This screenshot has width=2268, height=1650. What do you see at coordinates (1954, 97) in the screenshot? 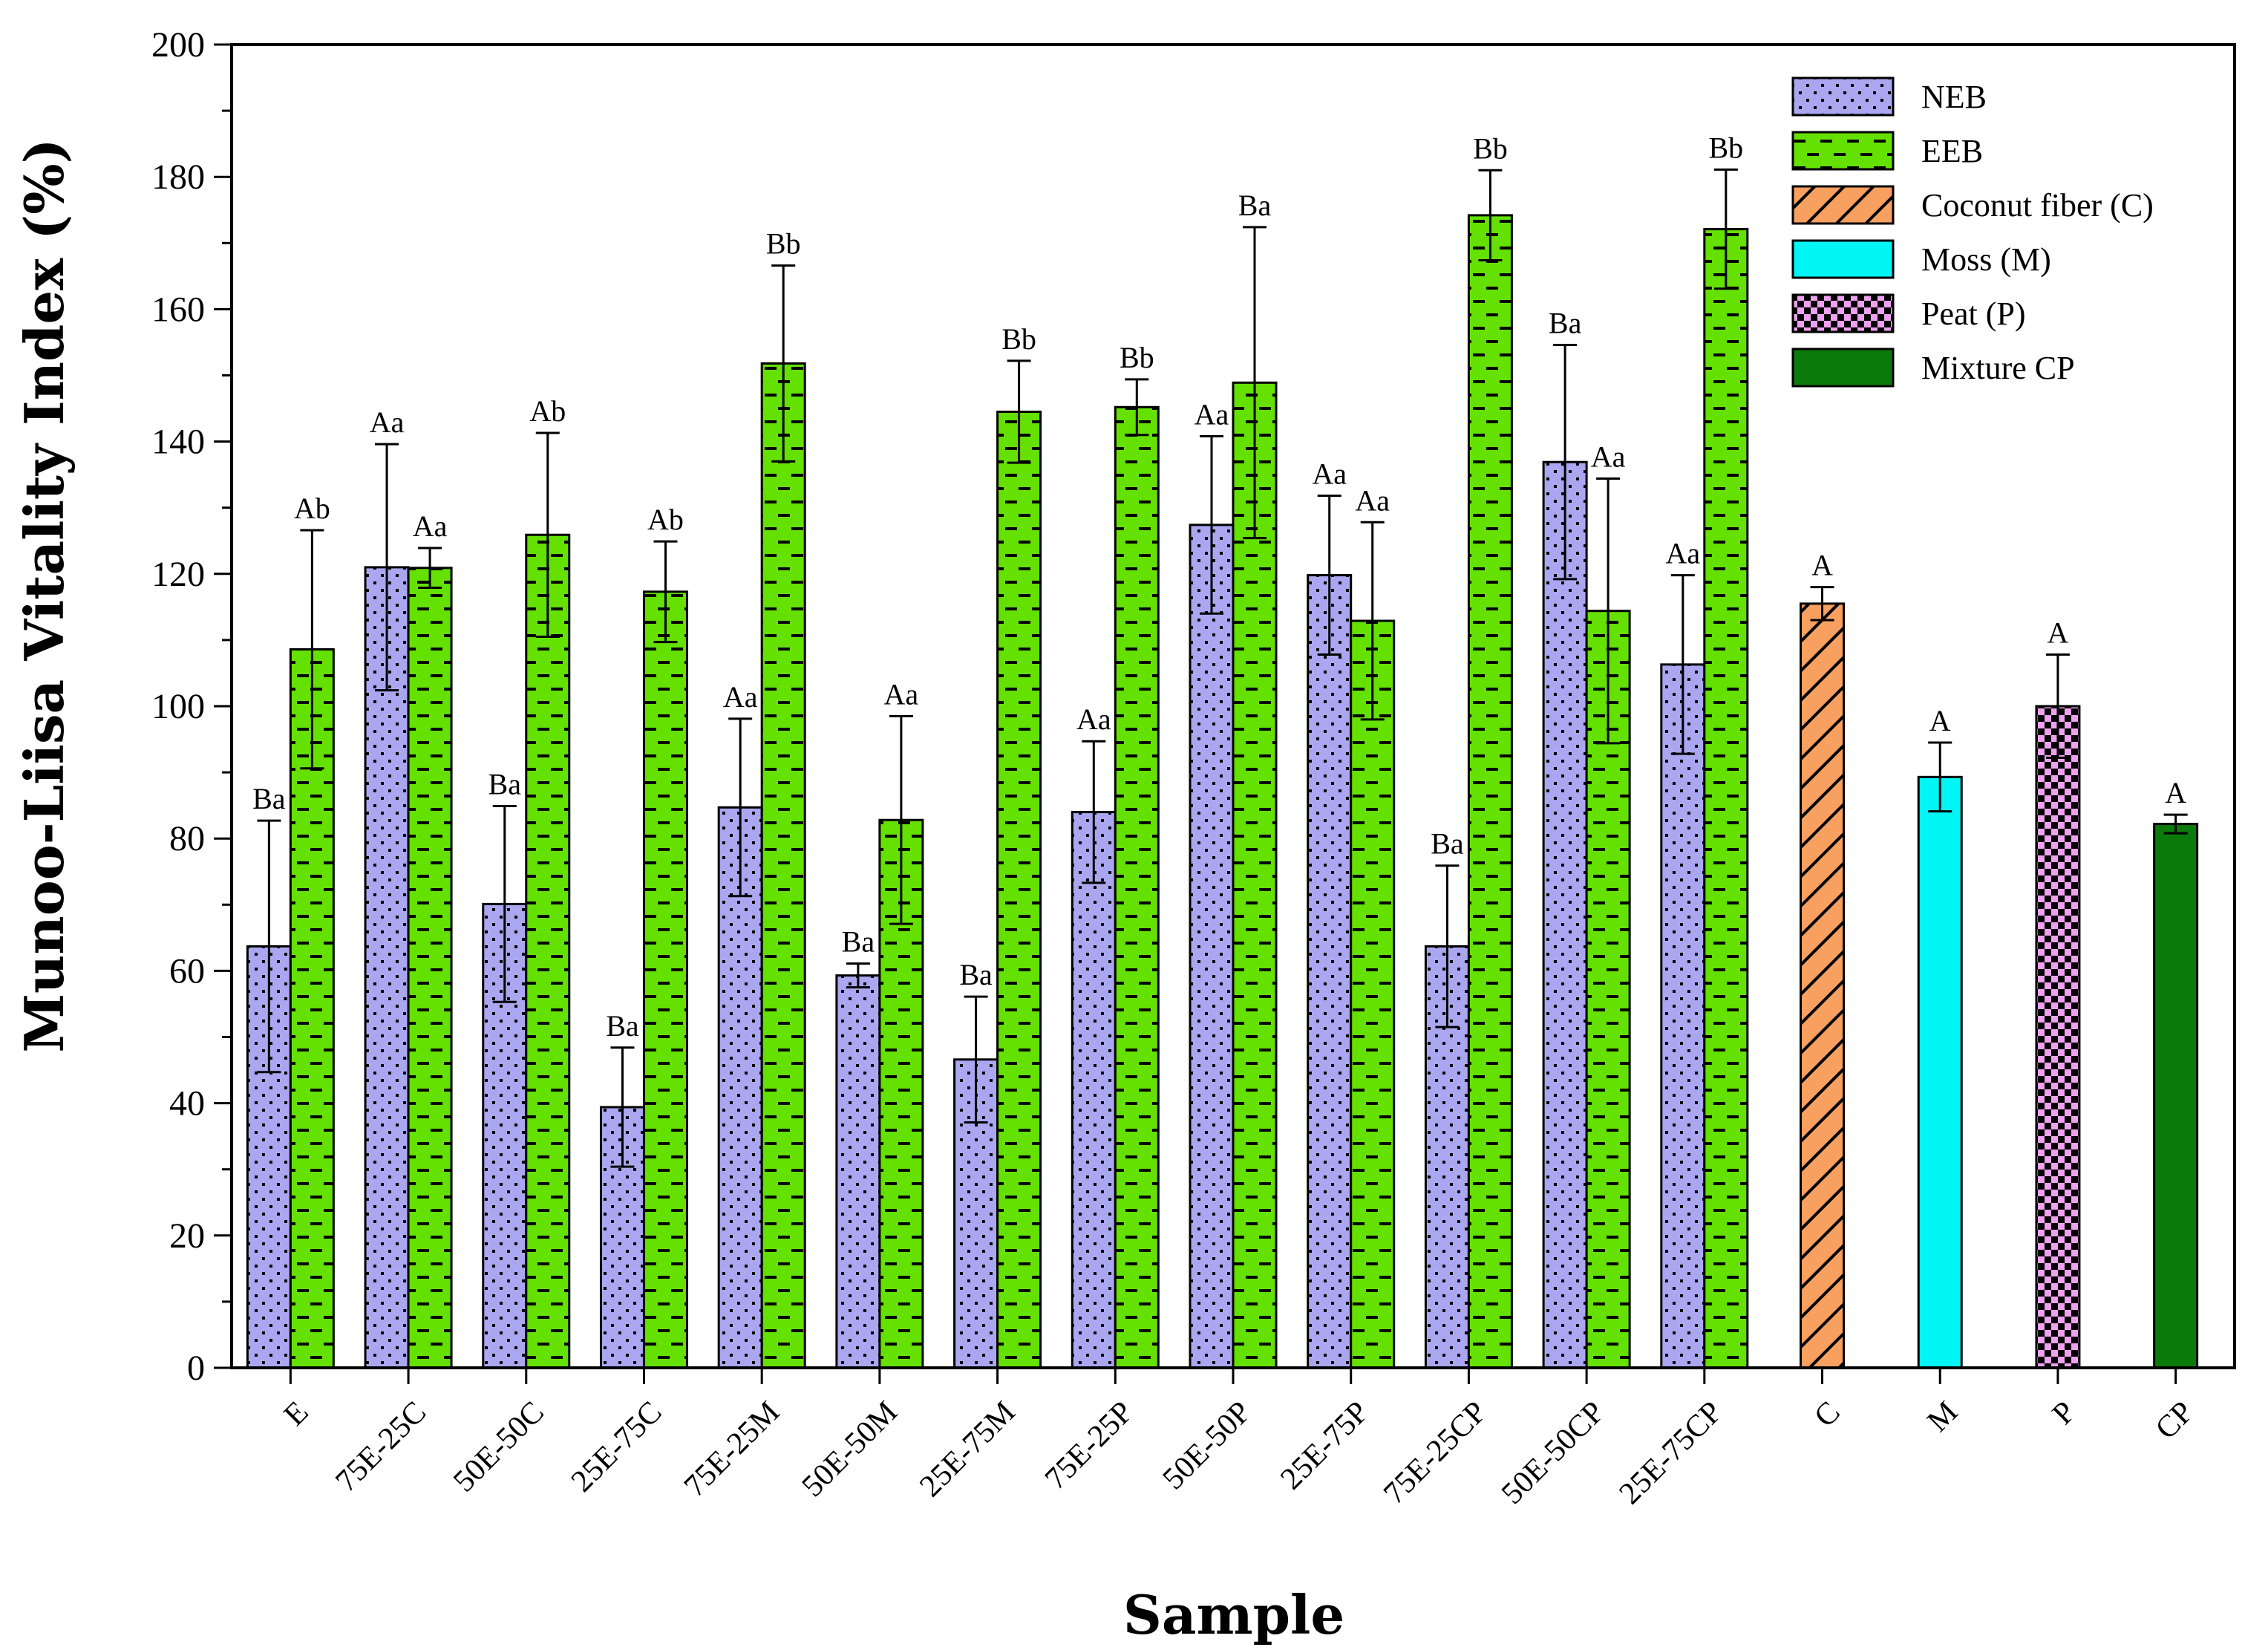
I see `legend-label-neb: NEB` at bounding box center [1954, 97].